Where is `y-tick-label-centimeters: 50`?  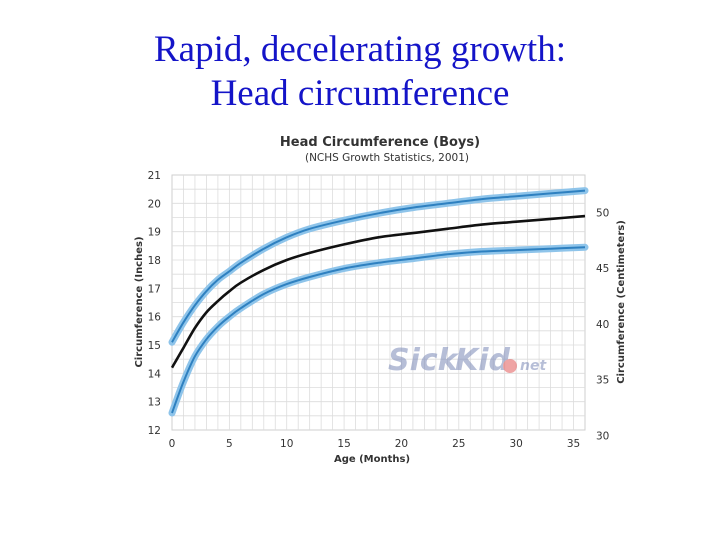
y-tick-label-centimeters: 50 is located at coordinates (602, 213).